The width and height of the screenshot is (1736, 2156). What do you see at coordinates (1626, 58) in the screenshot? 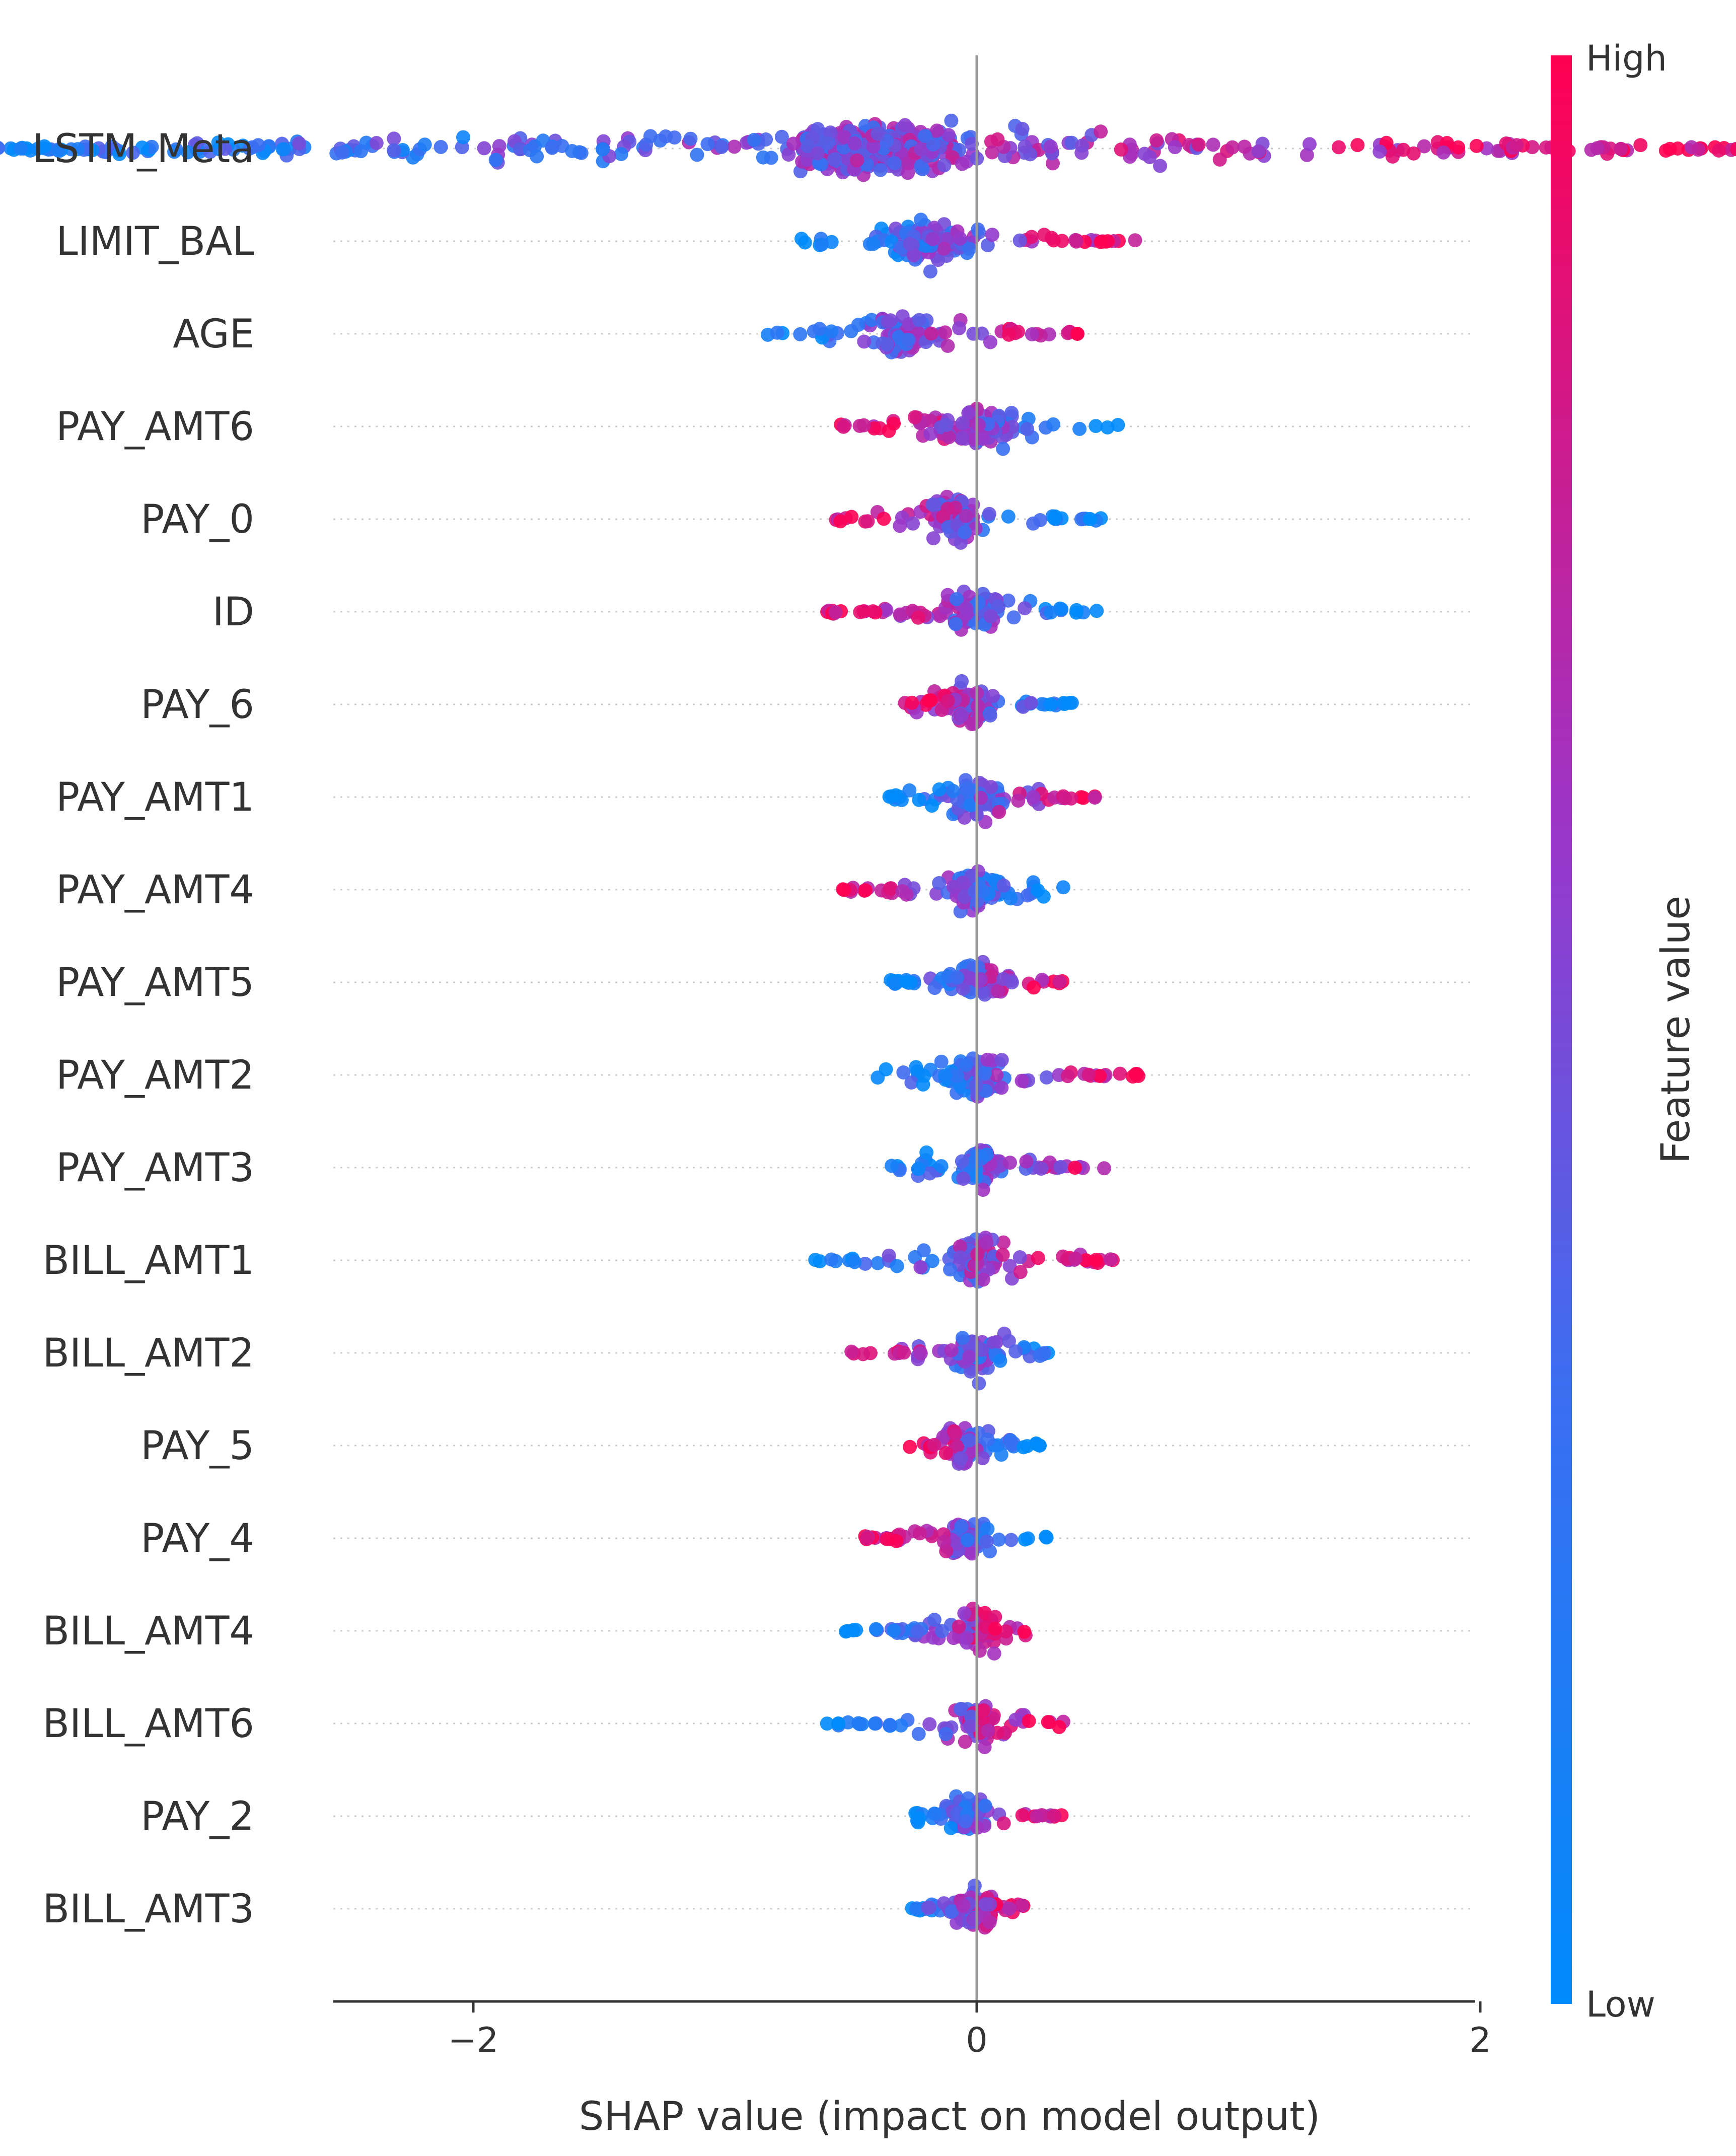
I see `colorbar-high-label: High` at bounding box center [1626, 58].